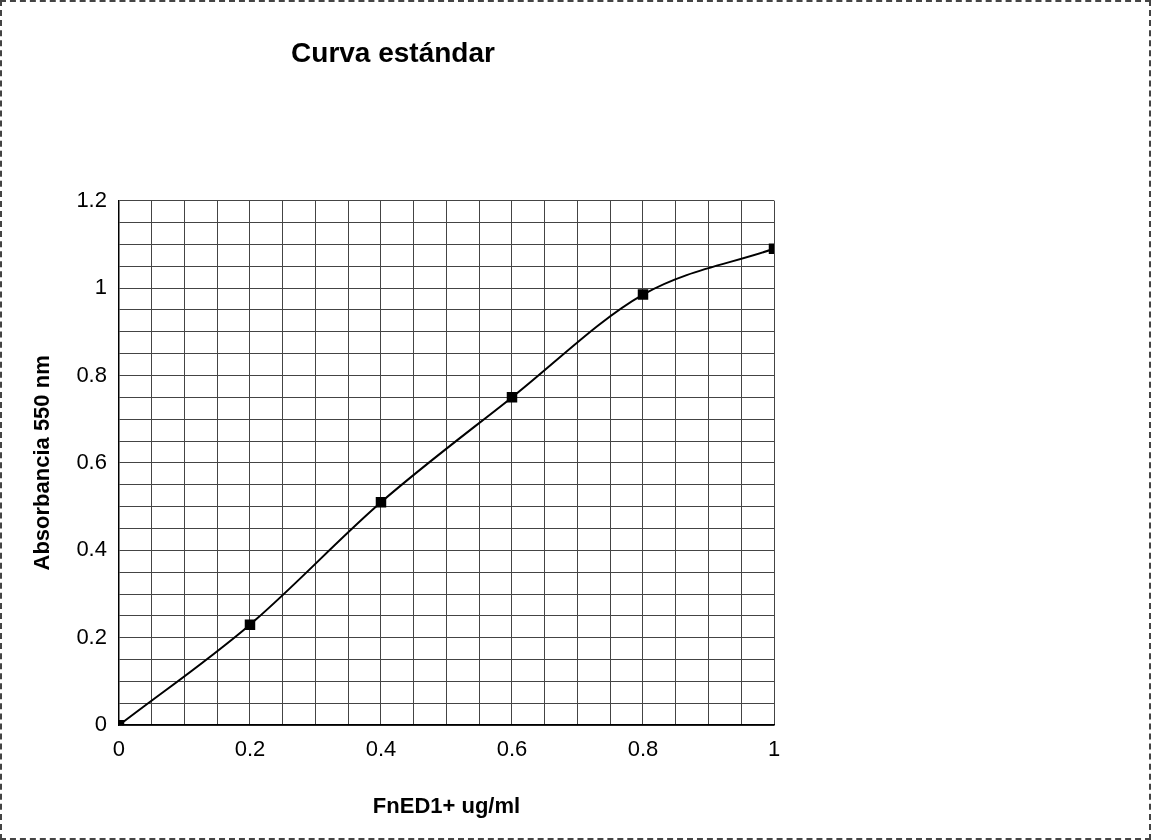 The height and width of the screenshot is (840, 1151). Describe the element at coordinates (91, 549) in the screenshot. I see `y-tick-label: 0.4` at that location.